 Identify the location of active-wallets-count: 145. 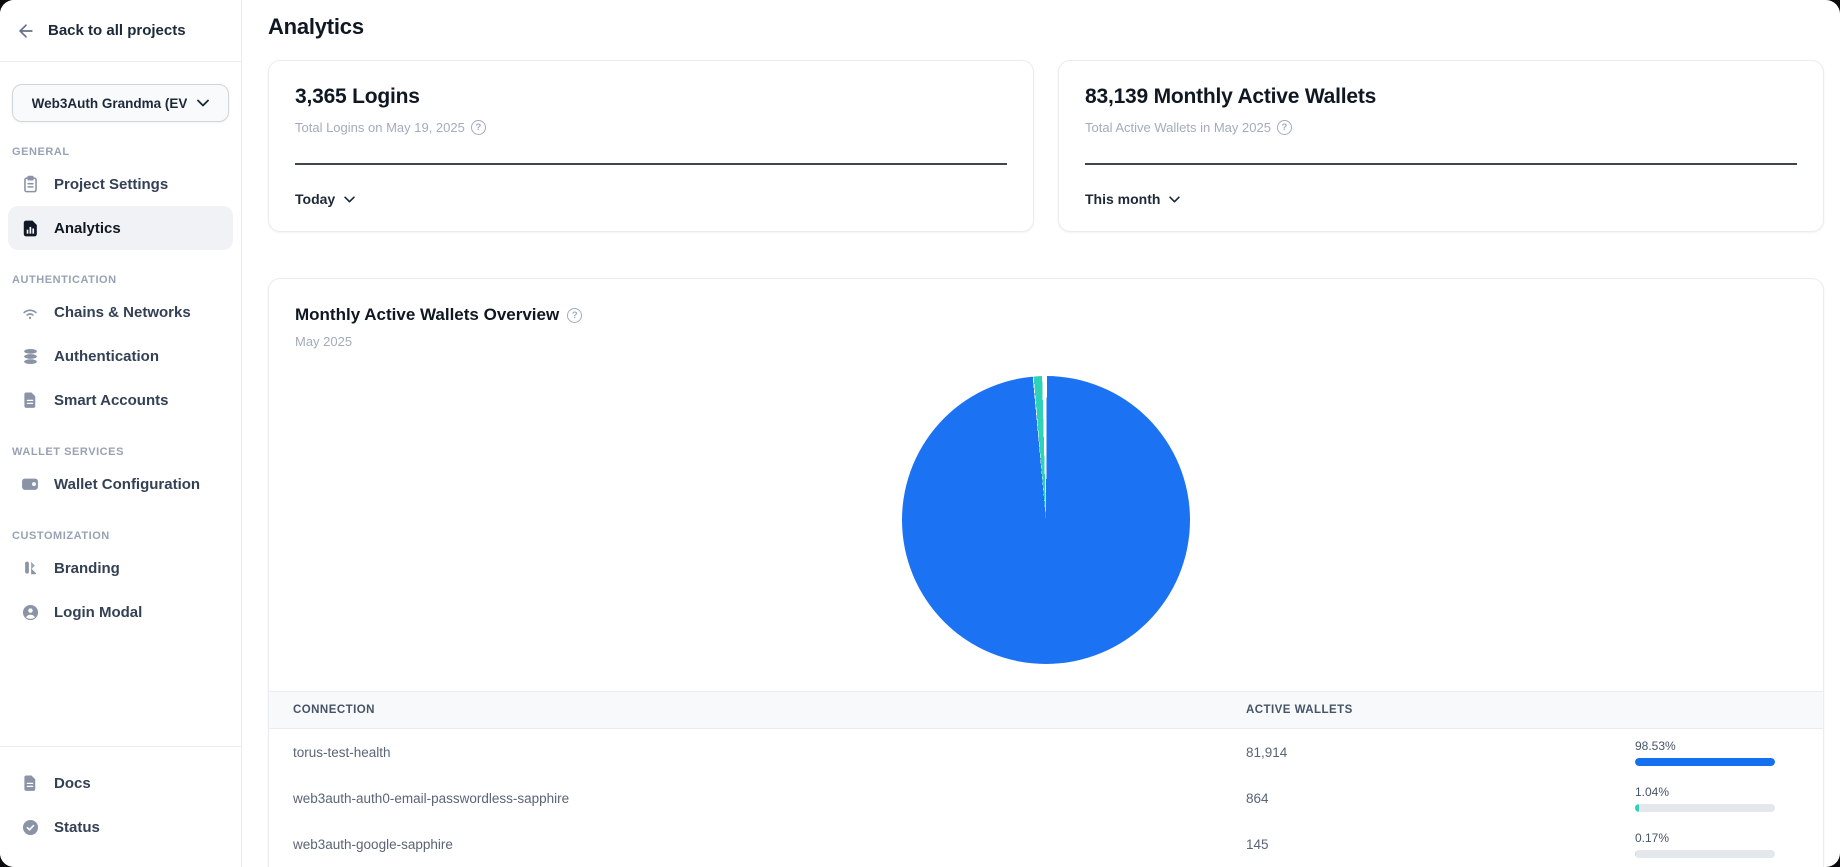
(1257, 844).